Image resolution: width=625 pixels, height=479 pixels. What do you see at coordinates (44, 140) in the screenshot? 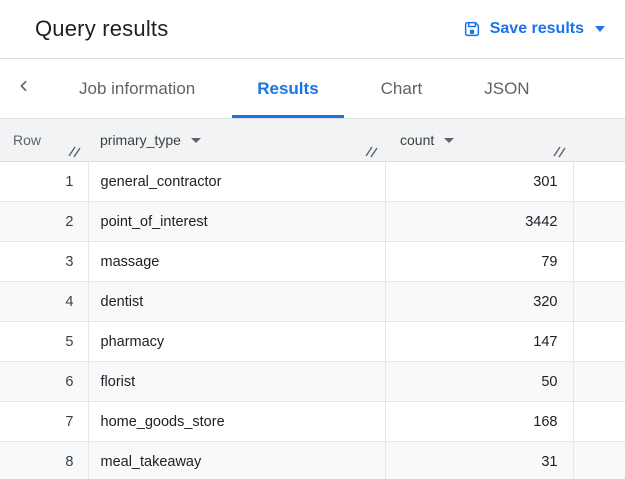
I see `column-header-row: Row` at bounding box center [44, 140].